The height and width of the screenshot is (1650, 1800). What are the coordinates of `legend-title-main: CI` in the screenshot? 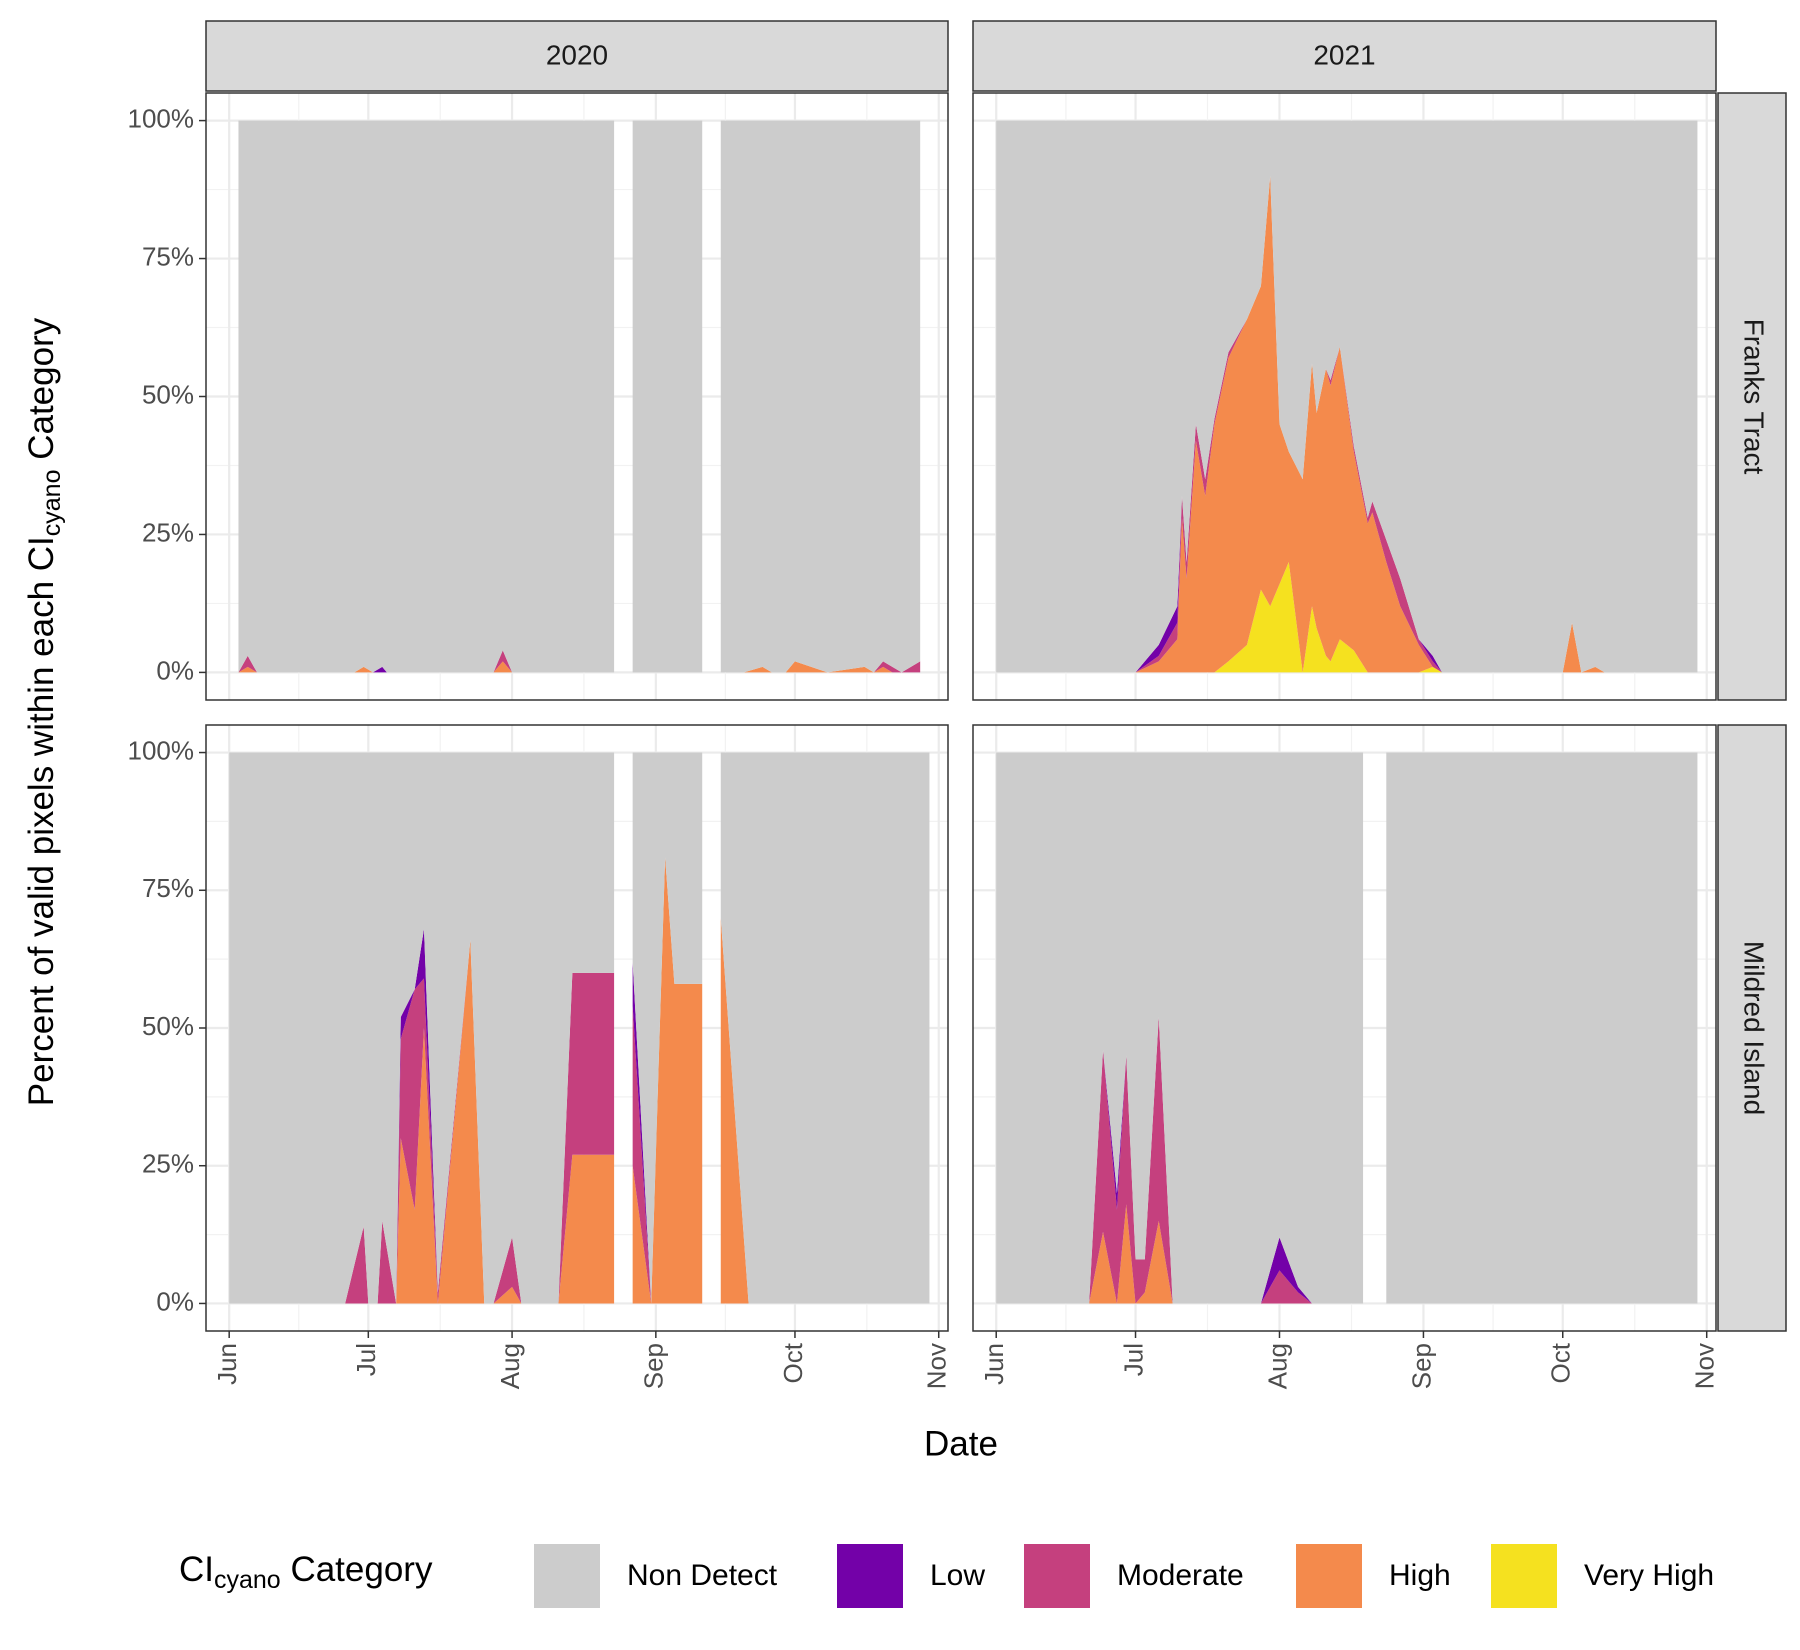 It's located at (196, 1569).